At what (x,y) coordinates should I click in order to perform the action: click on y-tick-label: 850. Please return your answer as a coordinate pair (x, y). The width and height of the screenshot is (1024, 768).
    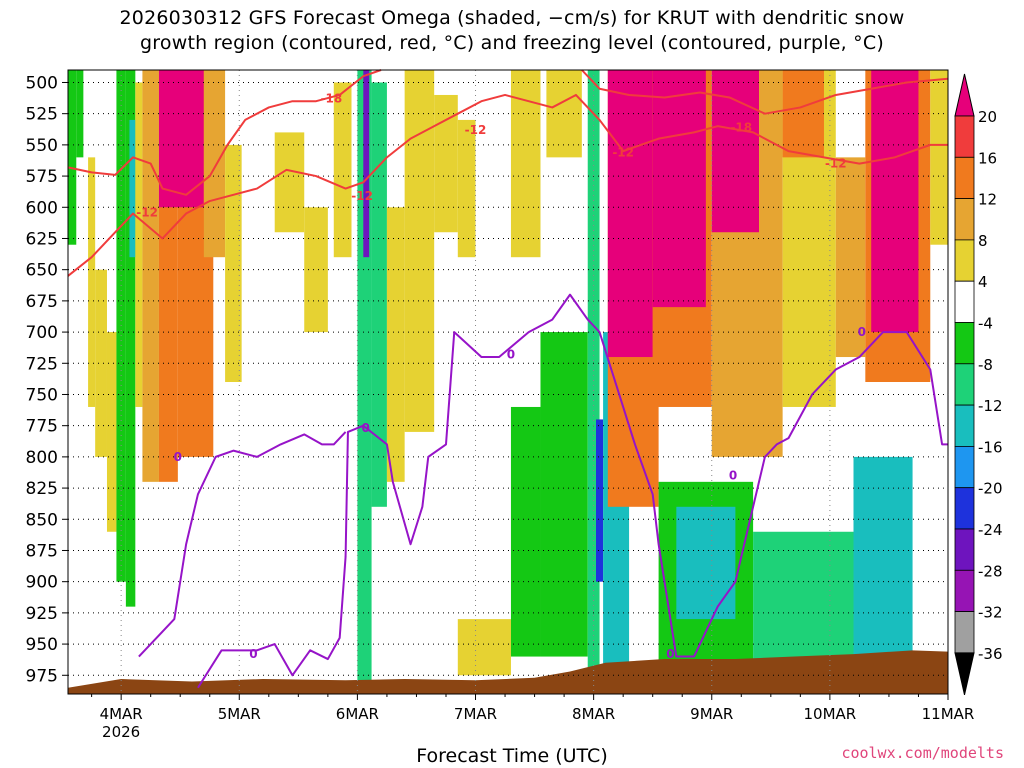
    Looking at the image, I should click on (42, 520).